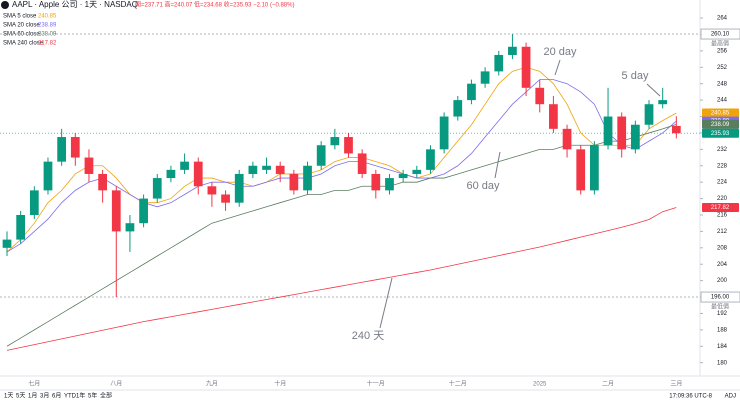 This screenshot has width=740, height=400. What do you see at coordinates (722, 265) in the screenshot?
I see `y-tick-label: 204` at bounding box center [722, 265].